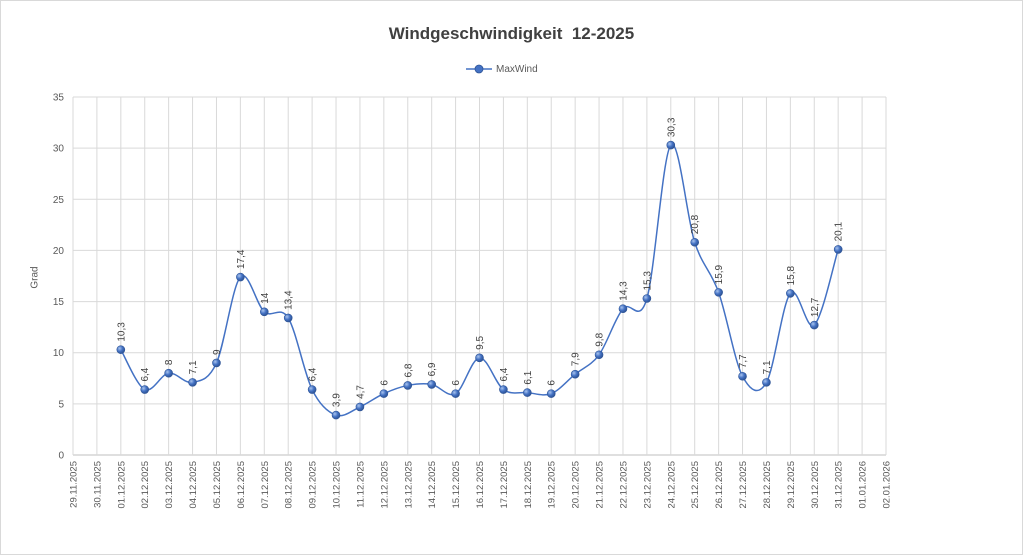 This screenshot has height=555, width=1023. What do you see at coordinates (74, 484) in the screenshot?
I see `x-tick-label: 29.11.2025` at bounding box center [74, 484].